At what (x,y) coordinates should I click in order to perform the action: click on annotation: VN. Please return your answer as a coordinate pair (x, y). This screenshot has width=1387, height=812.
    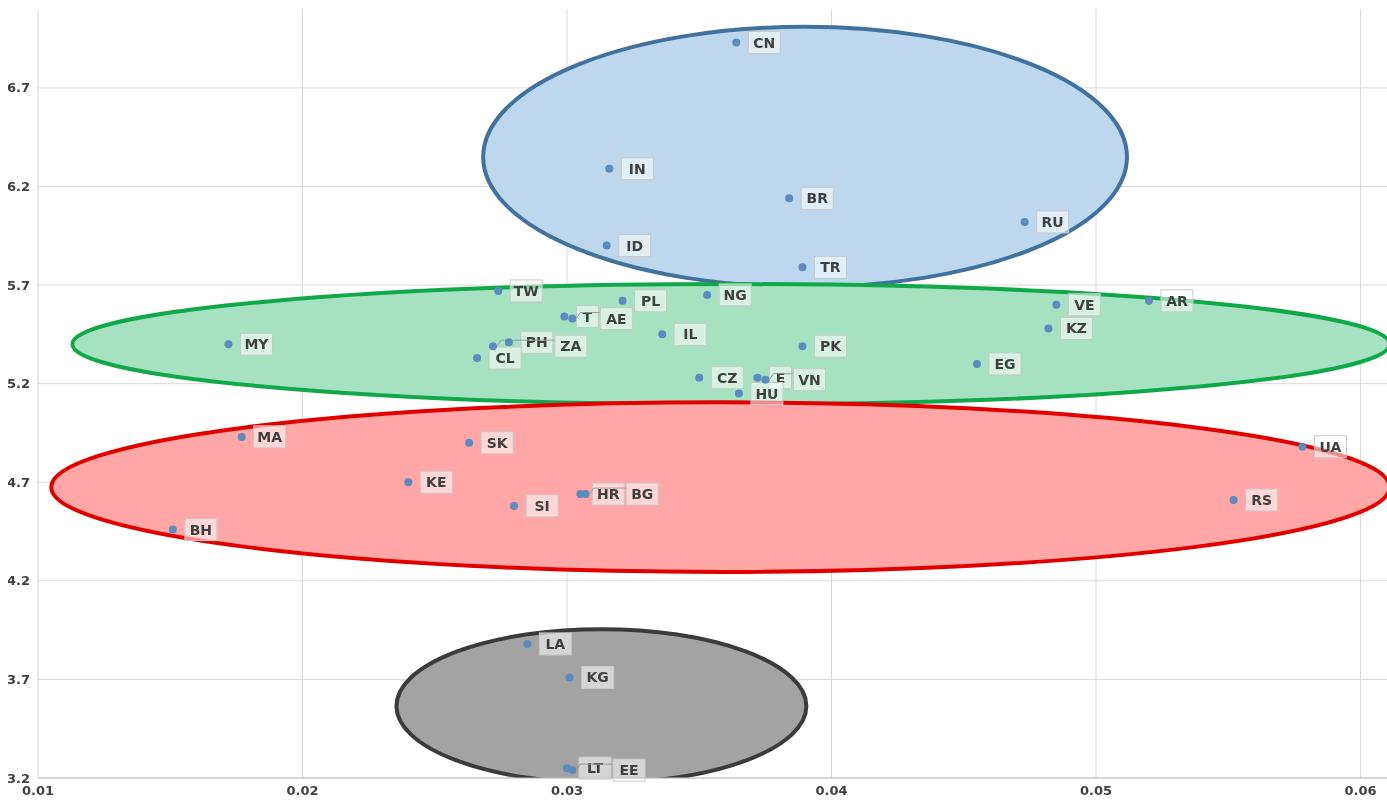
    Looking at the image, I should click on (809, 379).